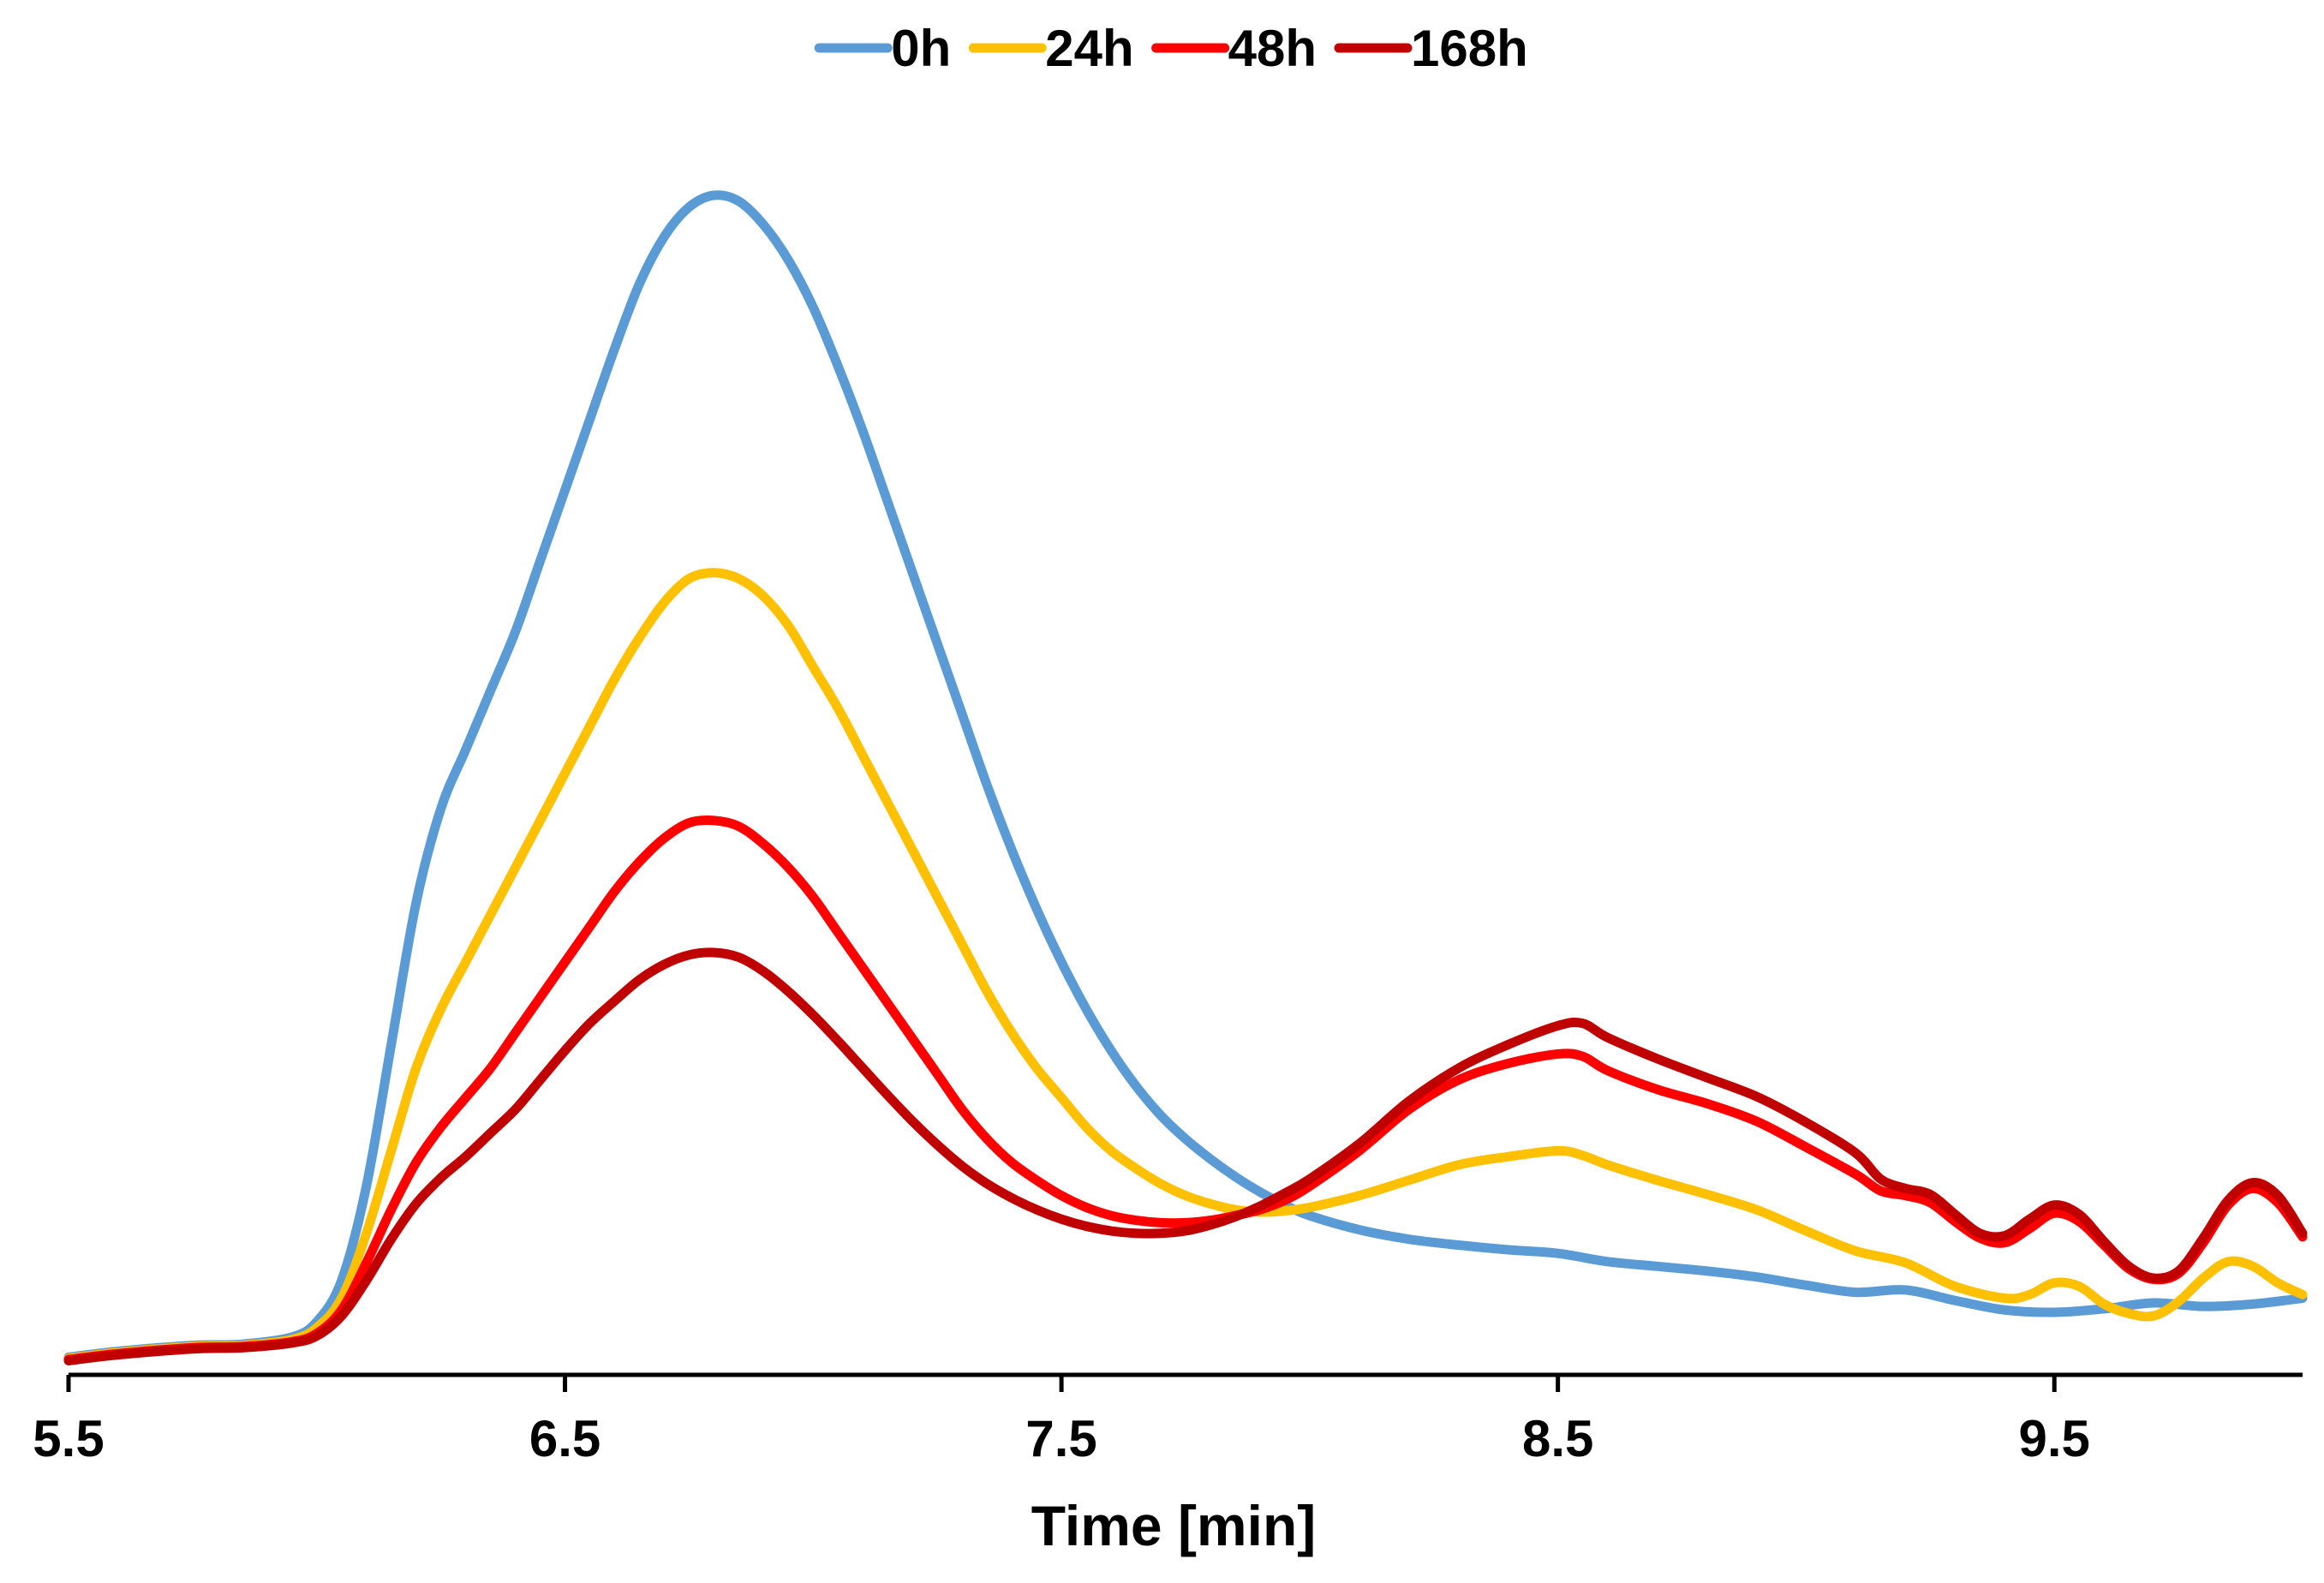 The width and height of the screenshot is (2324, 1583). Describe the element at coordinates (882, 48) in the screenshot. I see `legend-item-0h: 0h` at that location.